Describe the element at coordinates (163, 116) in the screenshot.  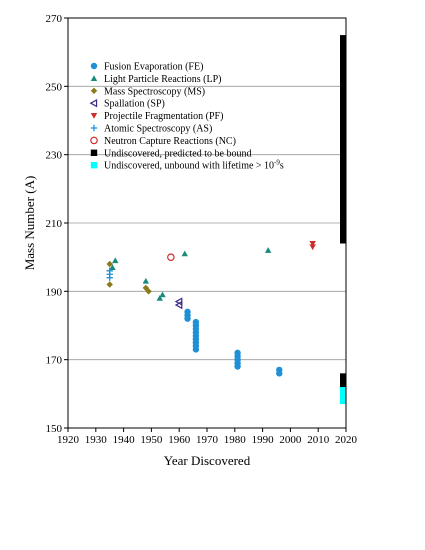
I see `legend-label: Projectile Fragmentation (PF)` at that location.